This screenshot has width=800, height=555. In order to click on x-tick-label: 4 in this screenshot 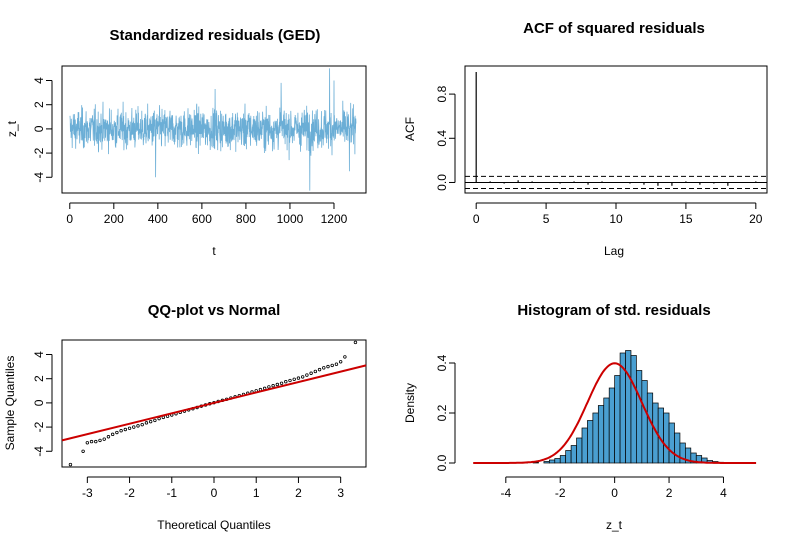, I will do `click(723, 493)`.